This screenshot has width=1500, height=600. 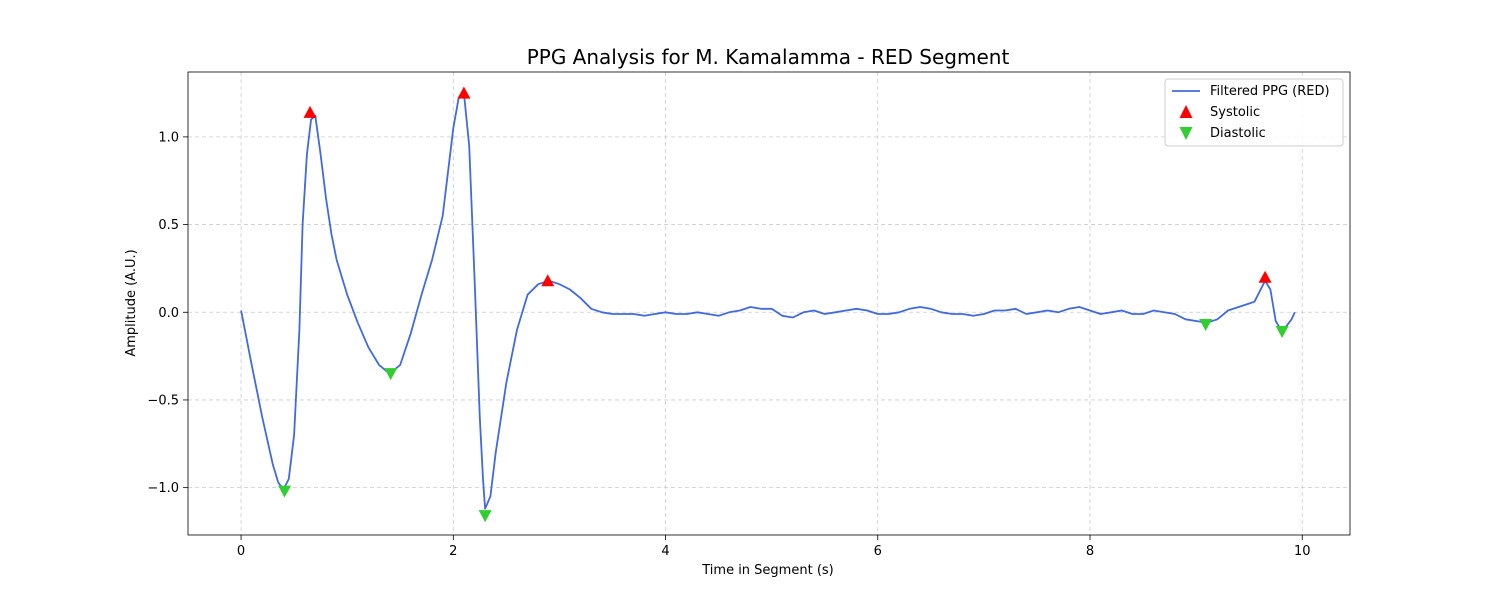 I want to click on y-tick-label: 1.0, so click(x=168, y=137).